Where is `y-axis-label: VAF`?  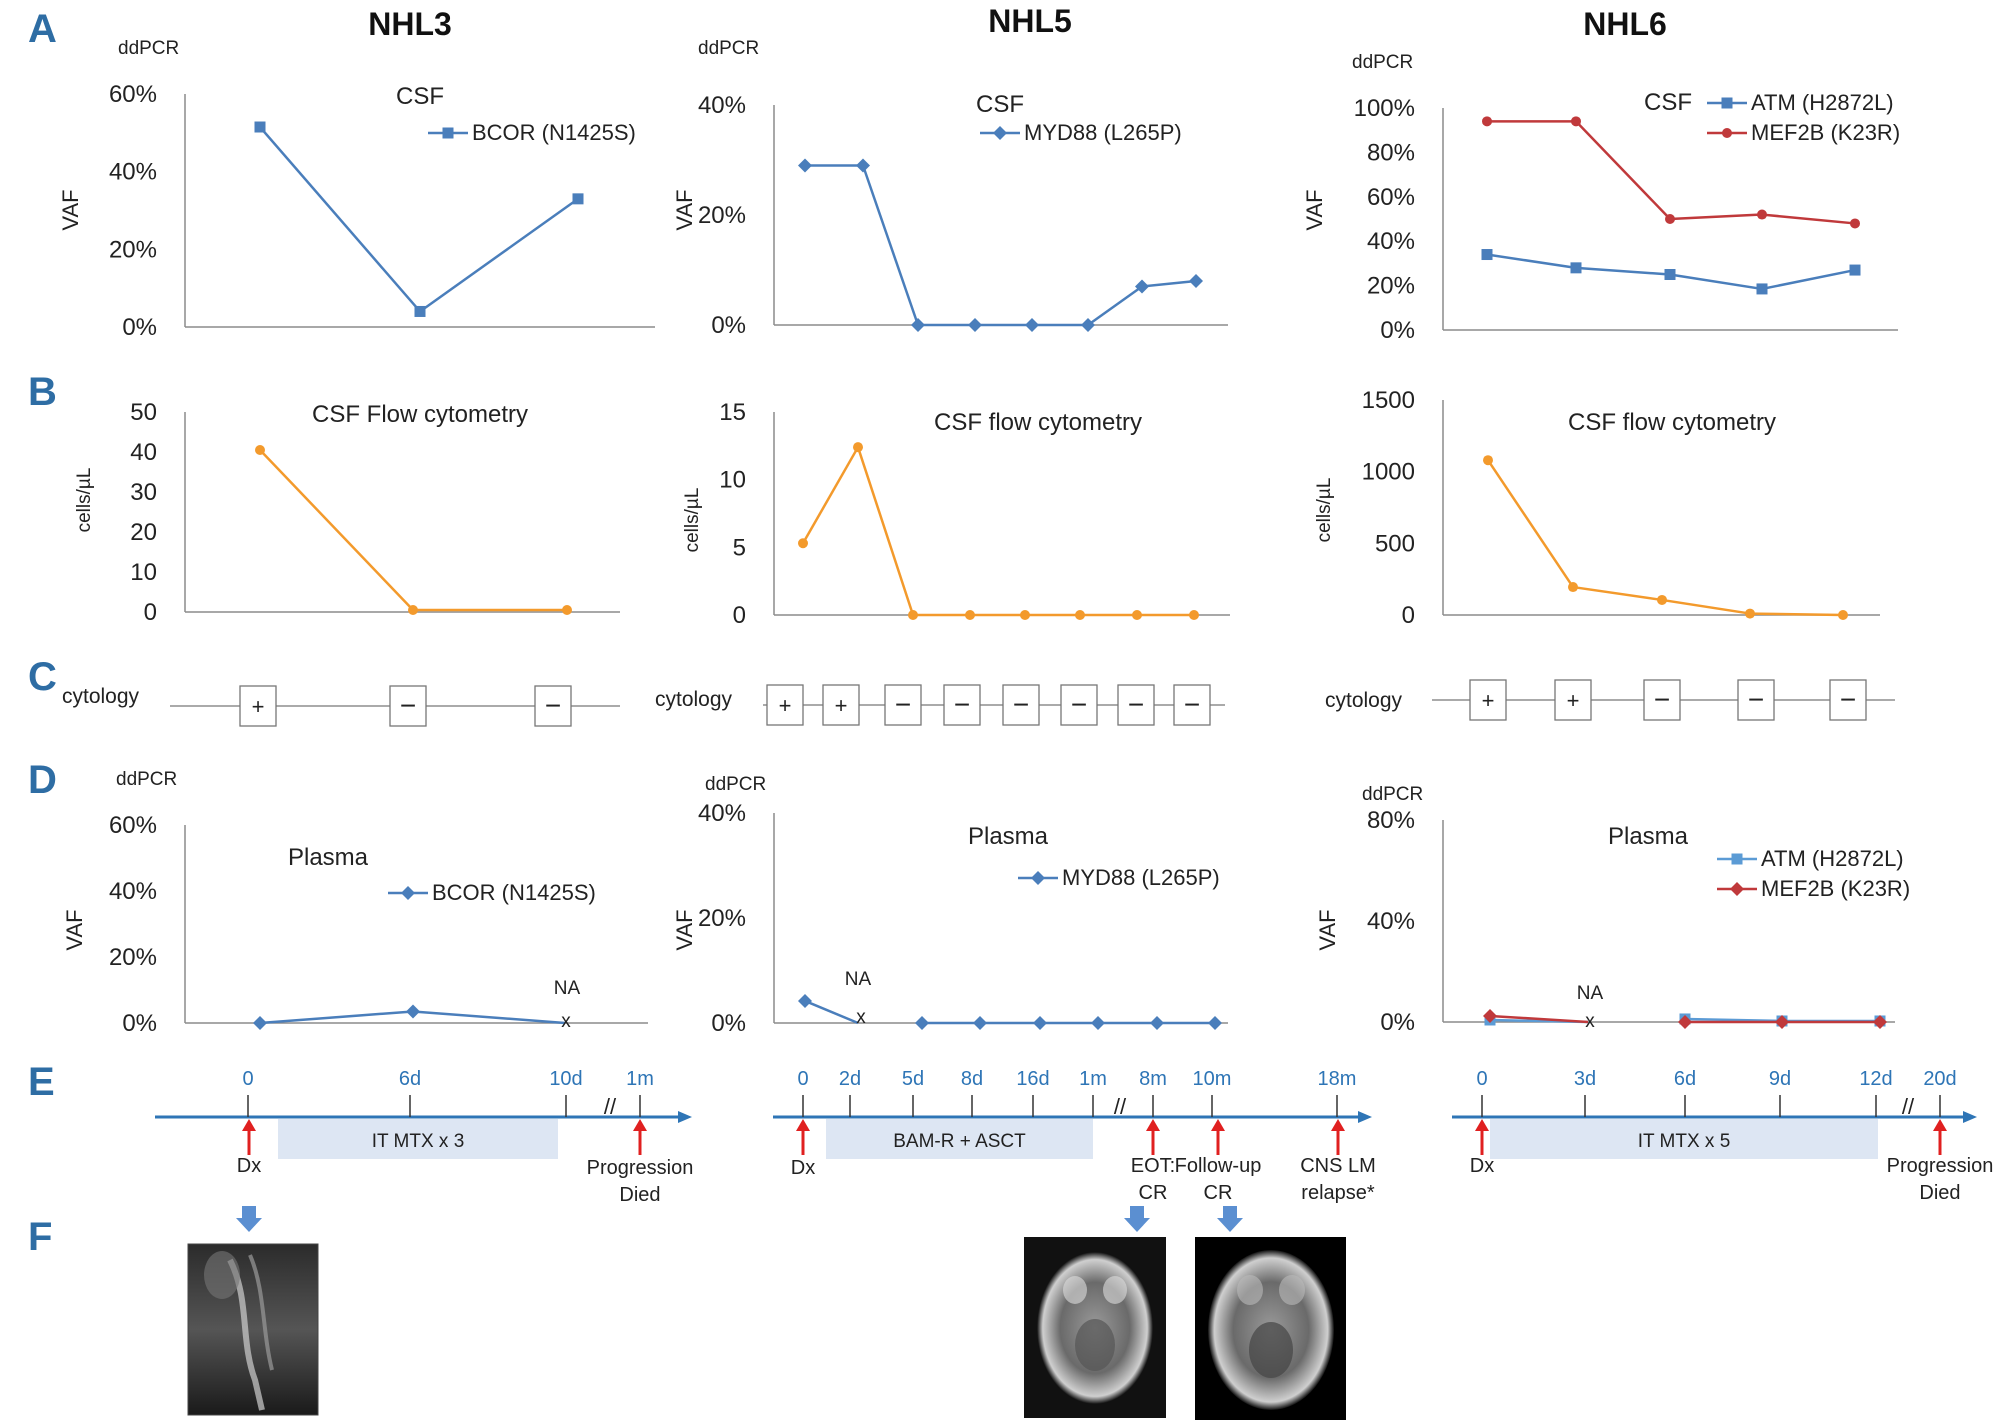
y-axis-label: VAF is located at coordinates (74, 929).